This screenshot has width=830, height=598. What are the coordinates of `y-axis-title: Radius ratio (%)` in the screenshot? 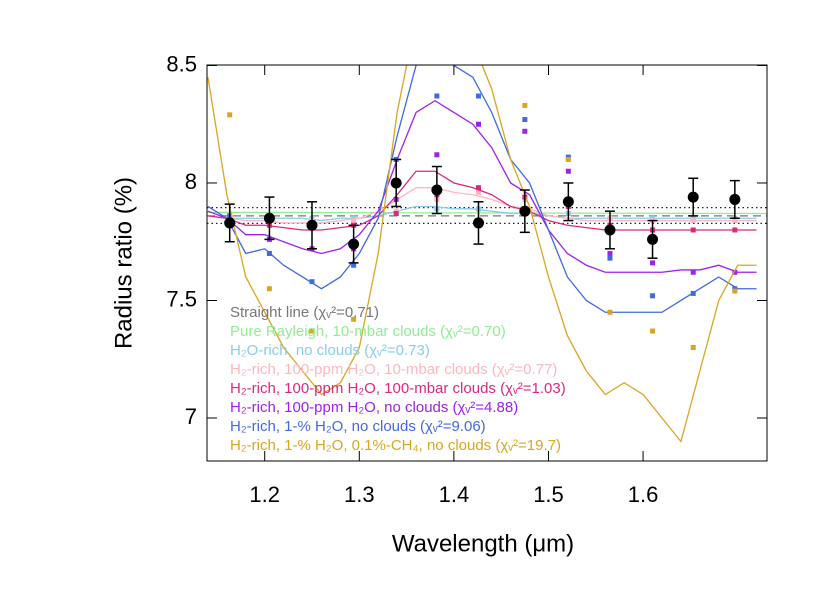 It's located at (123, 263).